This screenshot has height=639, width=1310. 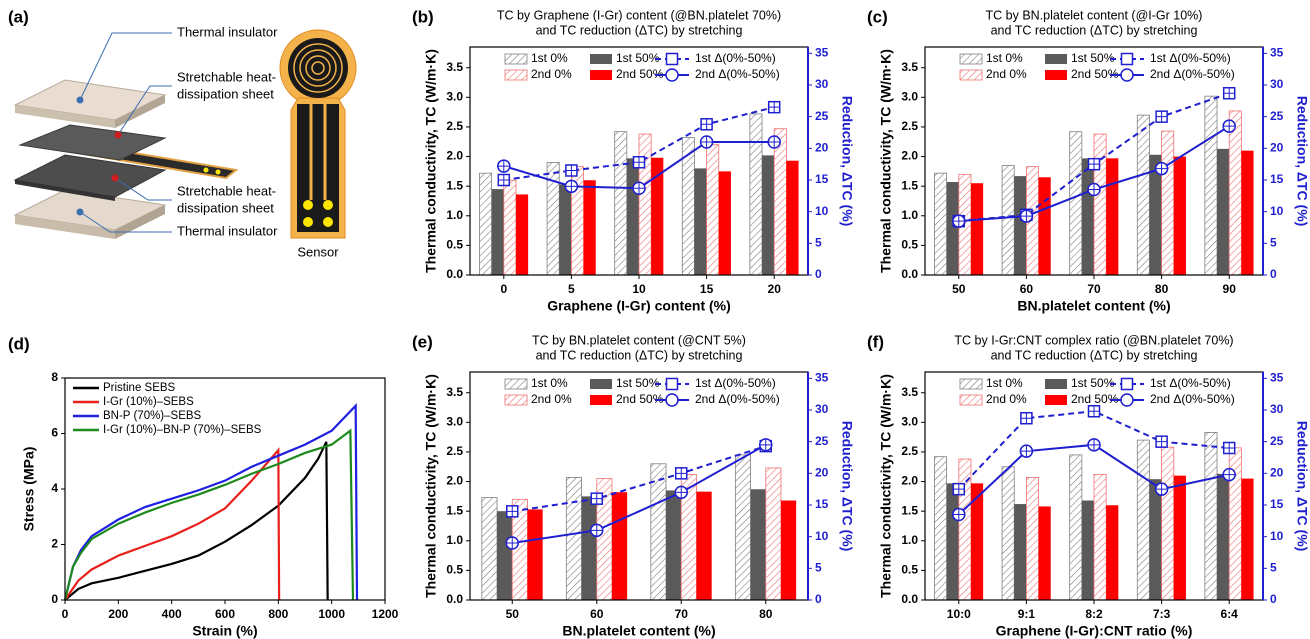 I want to click on x-tick-label: 800, so click(x=278, y=614).